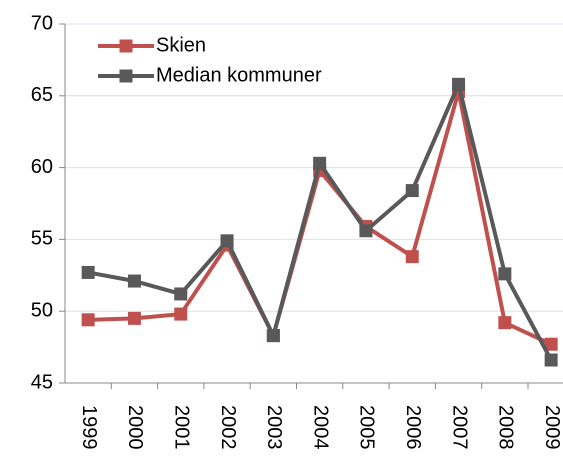 The width and height of the screenshot is (563, 463). What do you see at coordinates (135, 427) in the screenshot?
I see `x-tick-label: 2000` at bounding box center [135, 427].